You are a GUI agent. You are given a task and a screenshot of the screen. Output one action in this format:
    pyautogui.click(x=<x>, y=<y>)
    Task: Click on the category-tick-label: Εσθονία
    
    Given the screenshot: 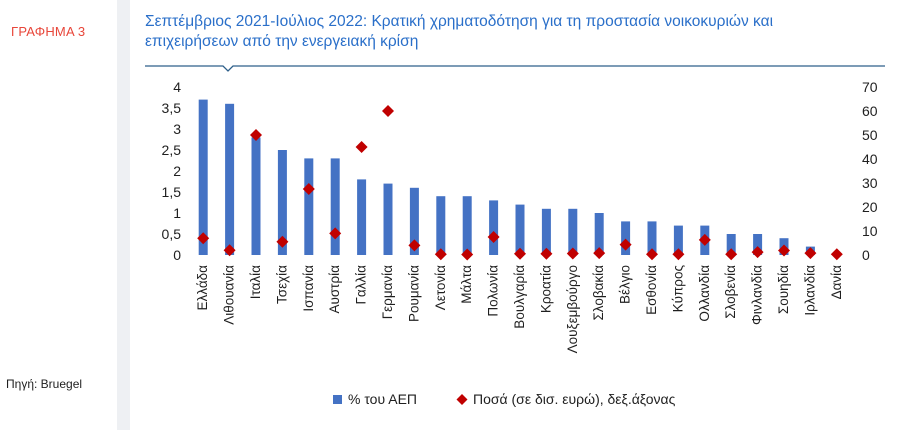 What is the action you would take?
    pyautogui.click(x=651, y=290)
    